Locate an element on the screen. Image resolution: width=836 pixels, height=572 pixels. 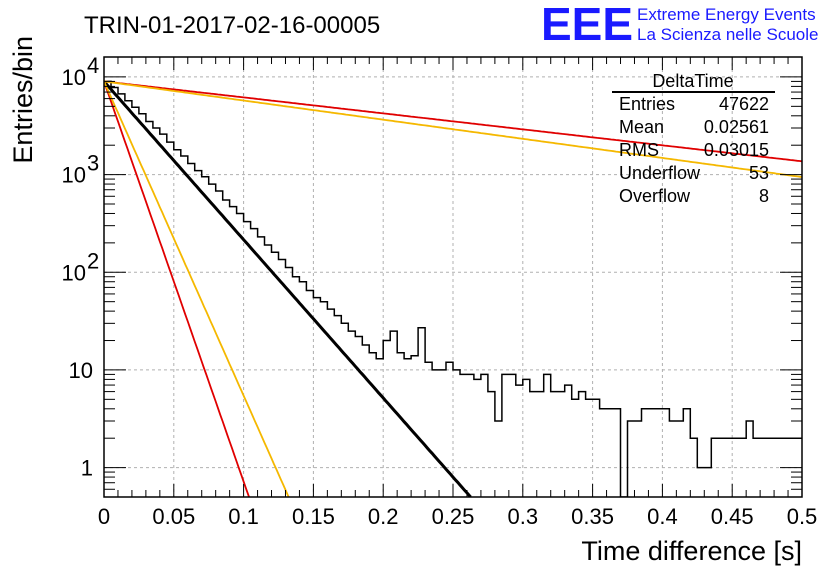
curve-red-slow is located at coordinates (453, 121).